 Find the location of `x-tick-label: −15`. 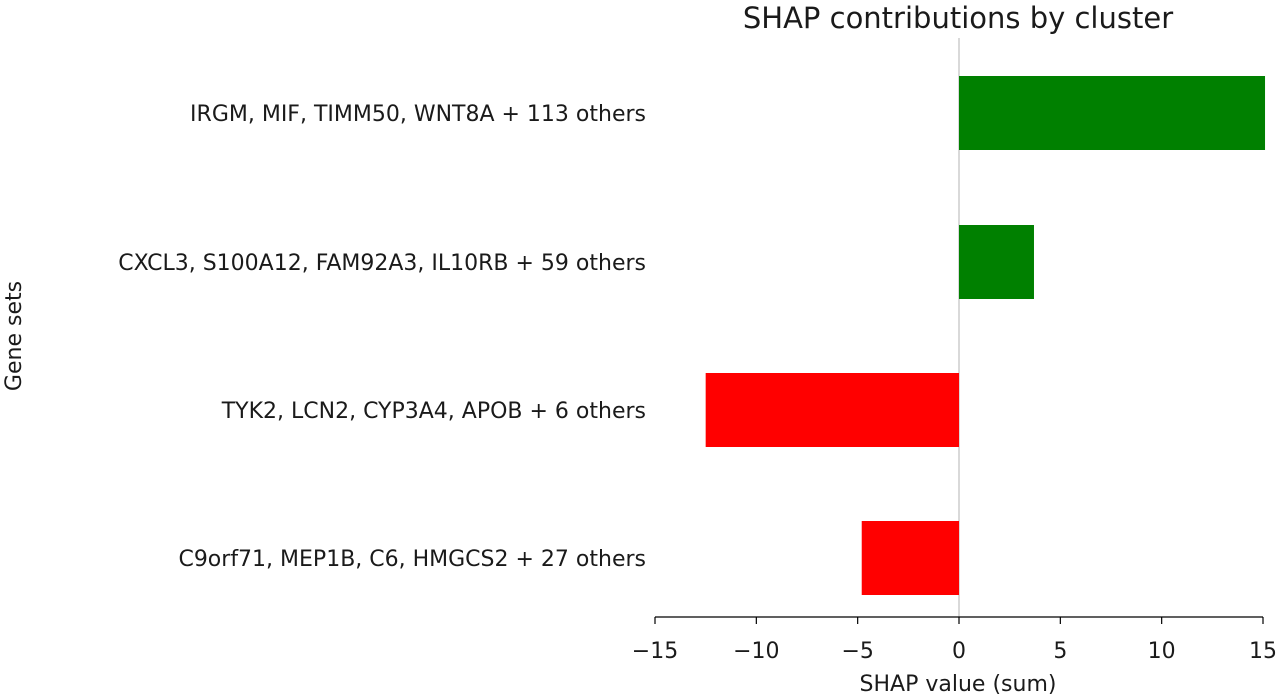

x-tick-label: −15 is located at coordinates (655, 651).